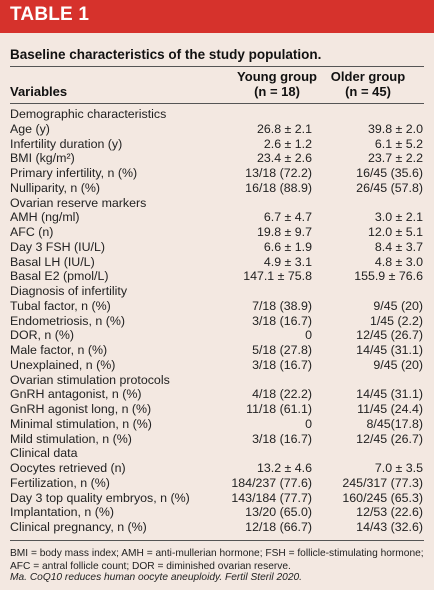  Describe the element at coordinates (217, 114) in the screenshot. I see `table-row: Demographic characteristics` at that location.